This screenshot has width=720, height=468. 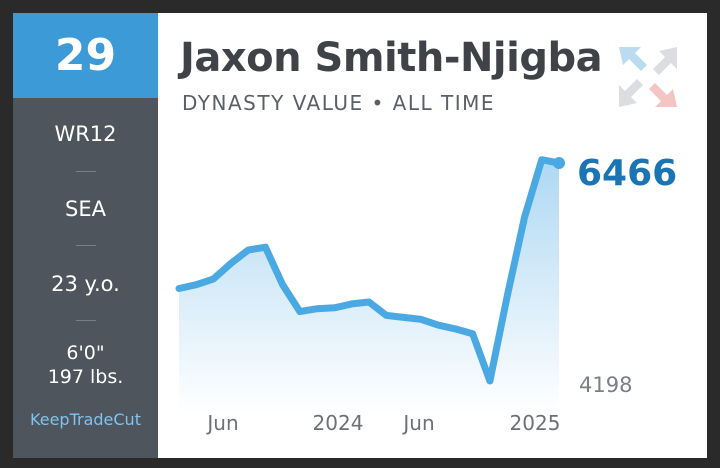 I want to click on brand-link: KeepTradeCut, so click(x=85, y=419).